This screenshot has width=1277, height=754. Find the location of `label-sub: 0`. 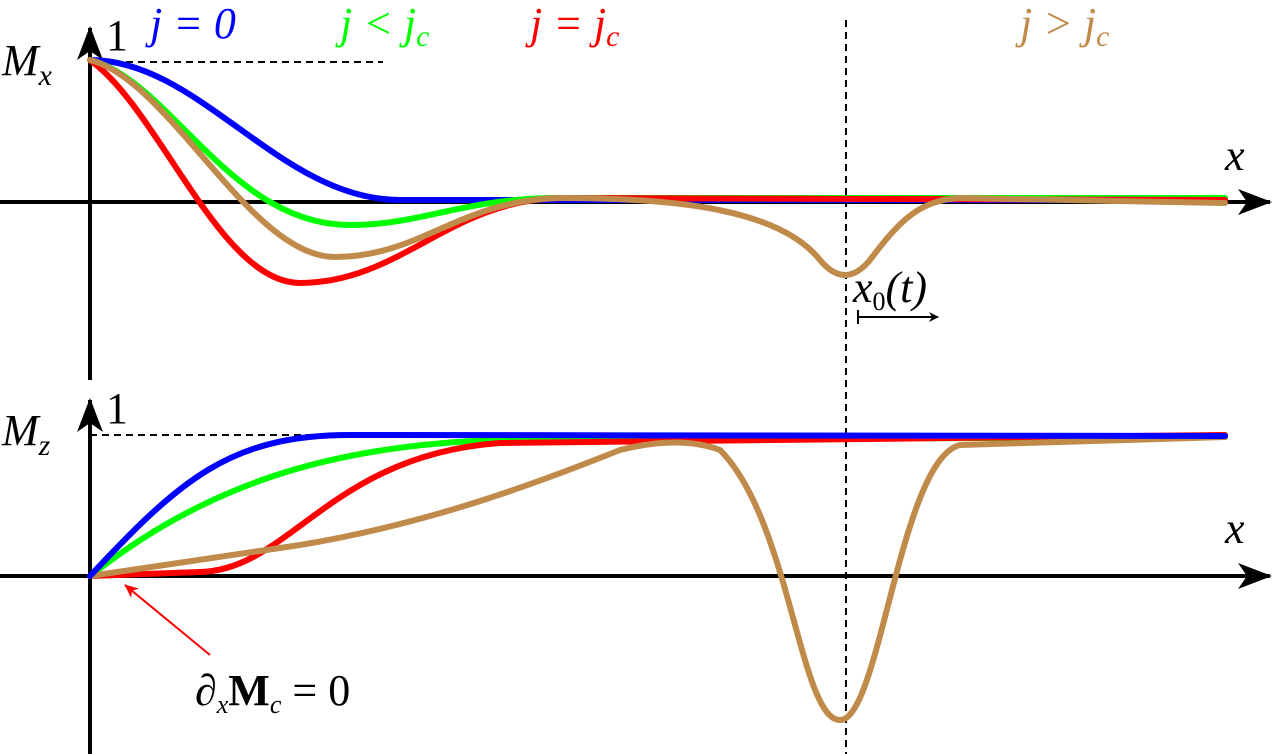

label-sub: 0 is located at coordinates (879, 301).